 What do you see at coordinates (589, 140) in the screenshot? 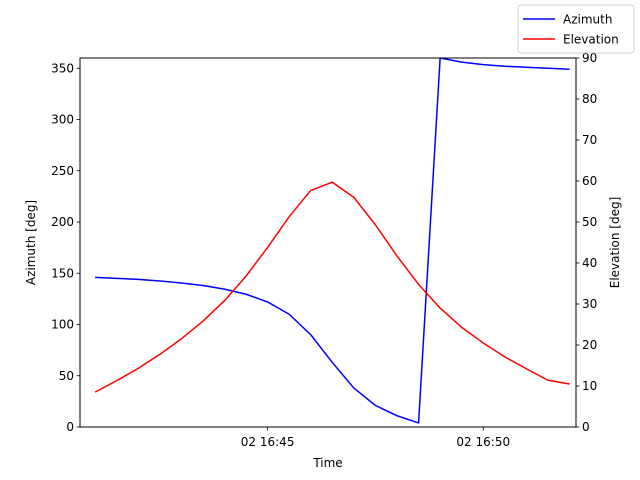
I see `right-tick-label: 70` at bounding box center [589, 140].